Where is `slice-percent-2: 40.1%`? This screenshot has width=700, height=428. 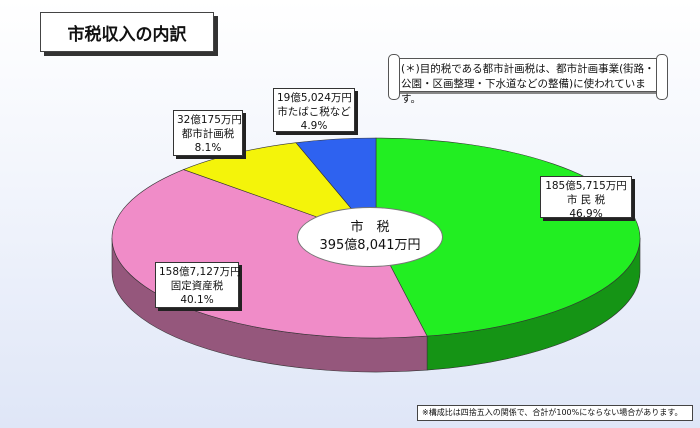 slice-percent-2: 40.1% is located at coordinates (197, 300).